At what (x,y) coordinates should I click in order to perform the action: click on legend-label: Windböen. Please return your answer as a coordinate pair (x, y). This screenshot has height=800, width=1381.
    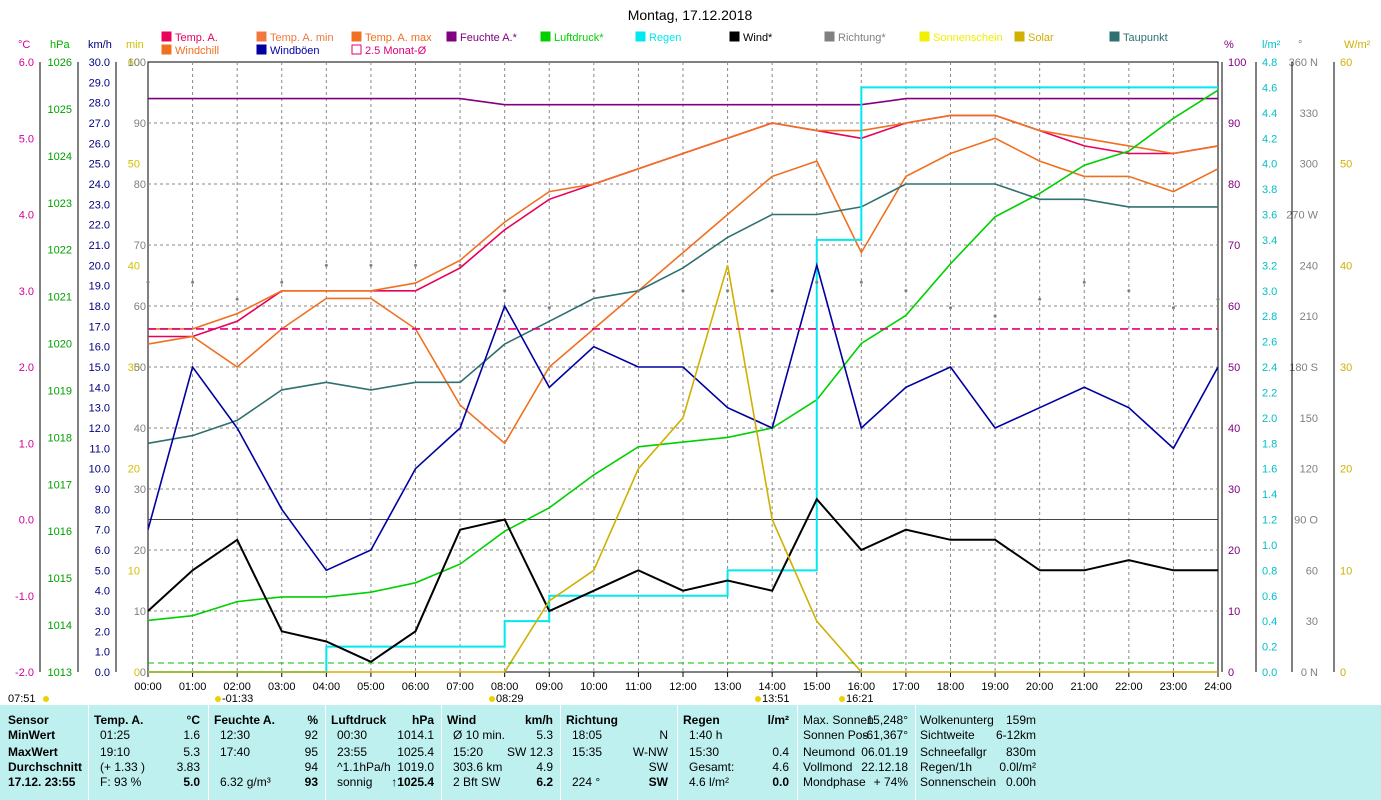
    Looking at the image, I should click on (295, 51).